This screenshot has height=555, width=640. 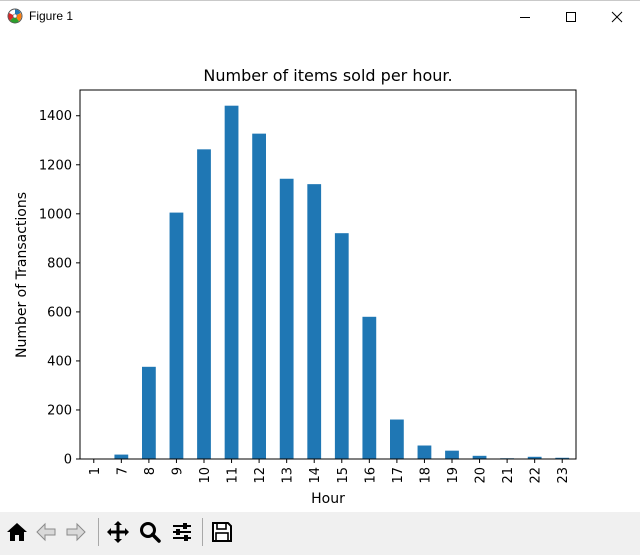 What do you see at coordinates (233, 475) in the screenshot?
I see `x-tick-label: 11` at bounding box center [233, 475].